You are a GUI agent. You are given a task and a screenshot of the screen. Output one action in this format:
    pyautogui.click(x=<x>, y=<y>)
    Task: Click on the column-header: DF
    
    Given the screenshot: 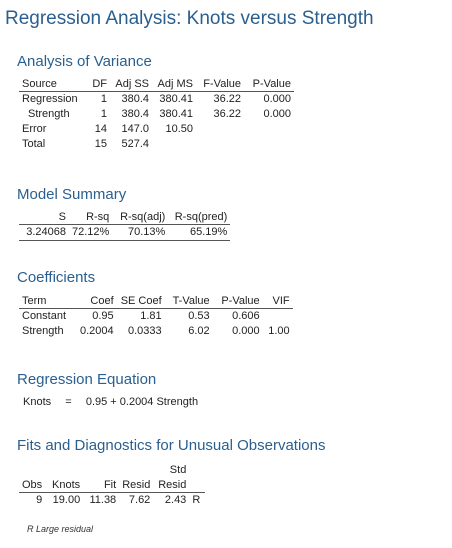 What is the action you would take?
    pyautogui.click(x=97, y=84)
    